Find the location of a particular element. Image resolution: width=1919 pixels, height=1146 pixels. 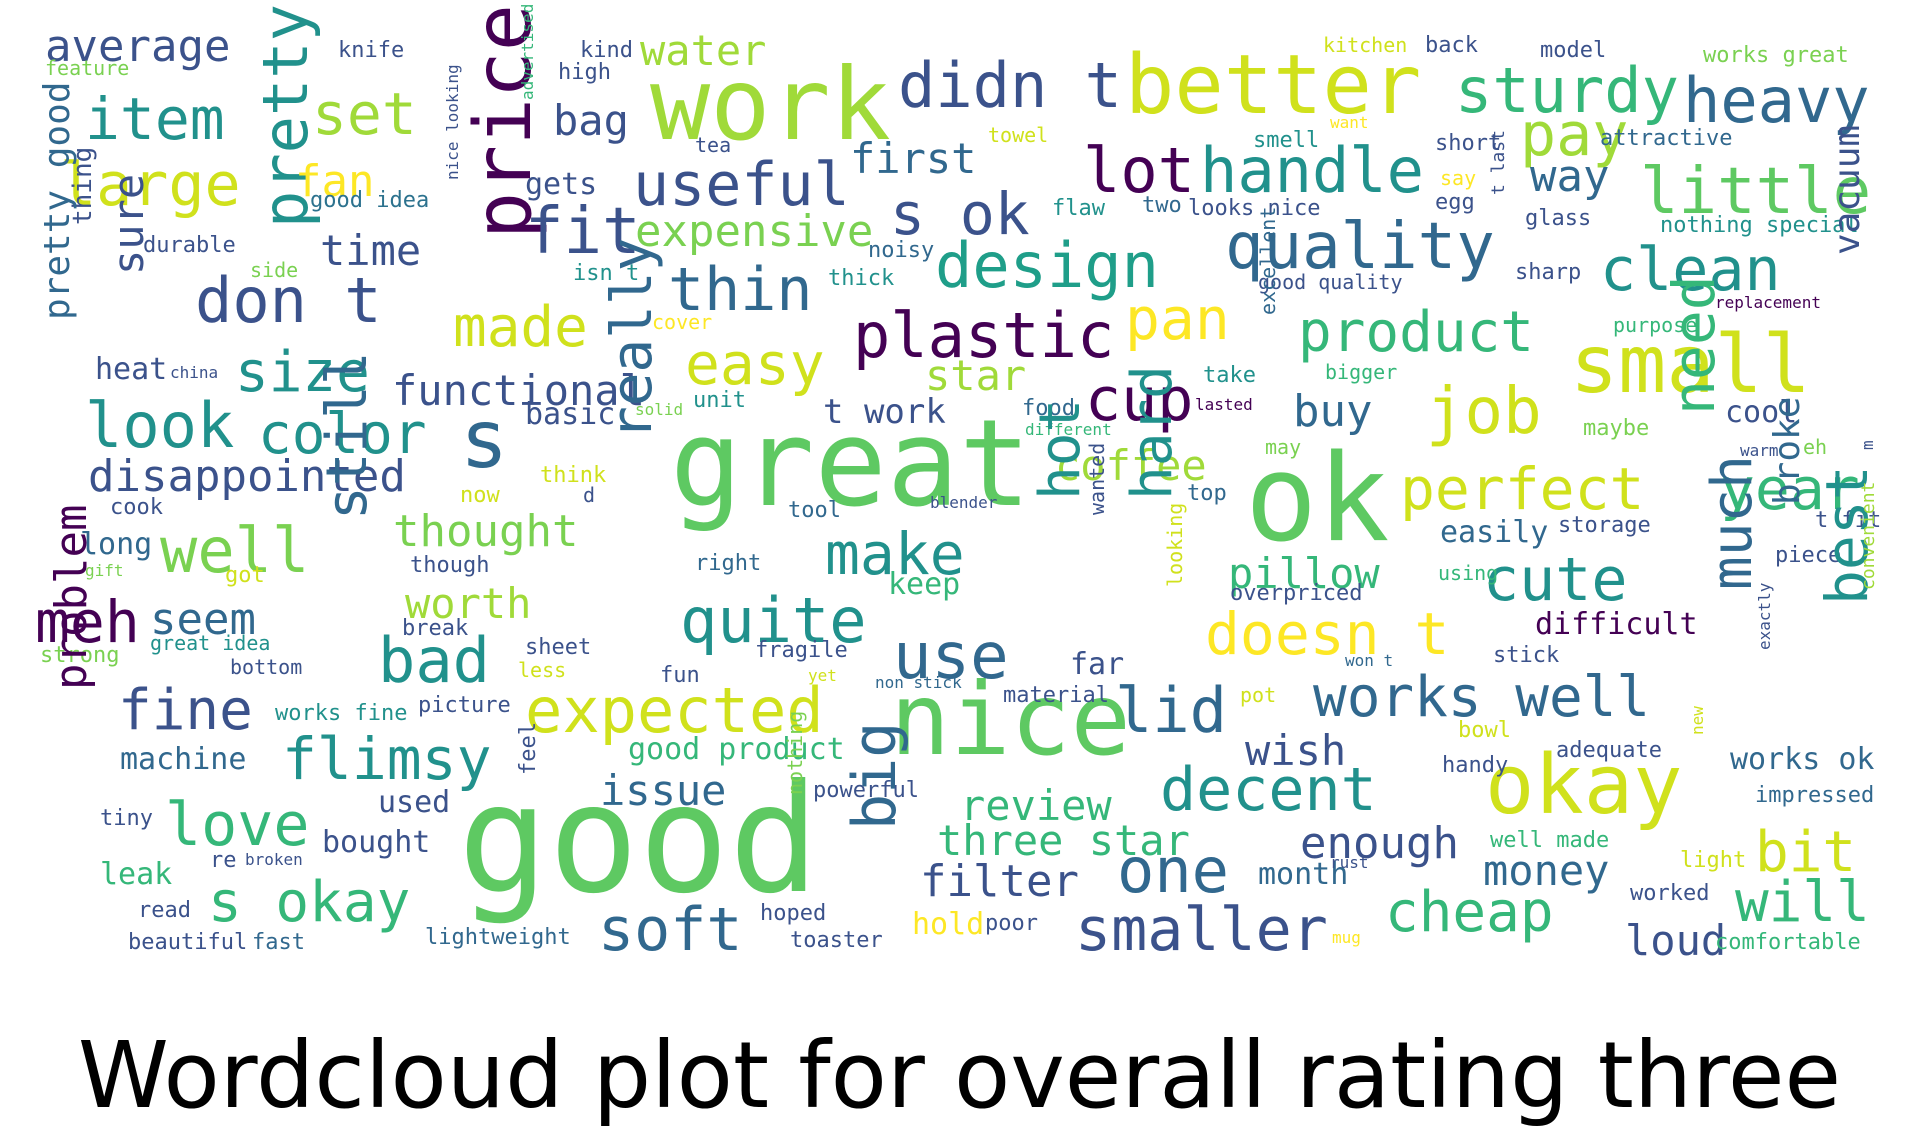

word-high: high is located at coordinates (584, 72).